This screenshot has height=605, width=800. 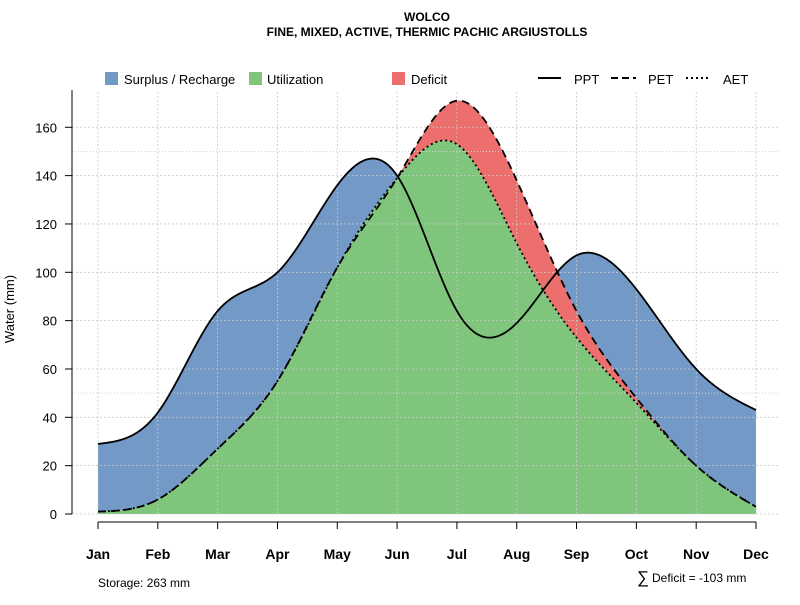 I want to click on legend-swatch-surplus, so click(x=111, y=78).